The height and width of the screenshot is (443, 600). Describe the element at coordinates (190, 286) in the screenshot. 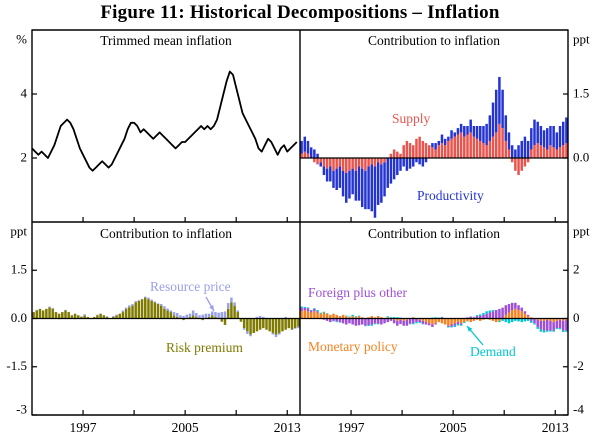

I see `resource-price-series-label: Resource price` at that location.